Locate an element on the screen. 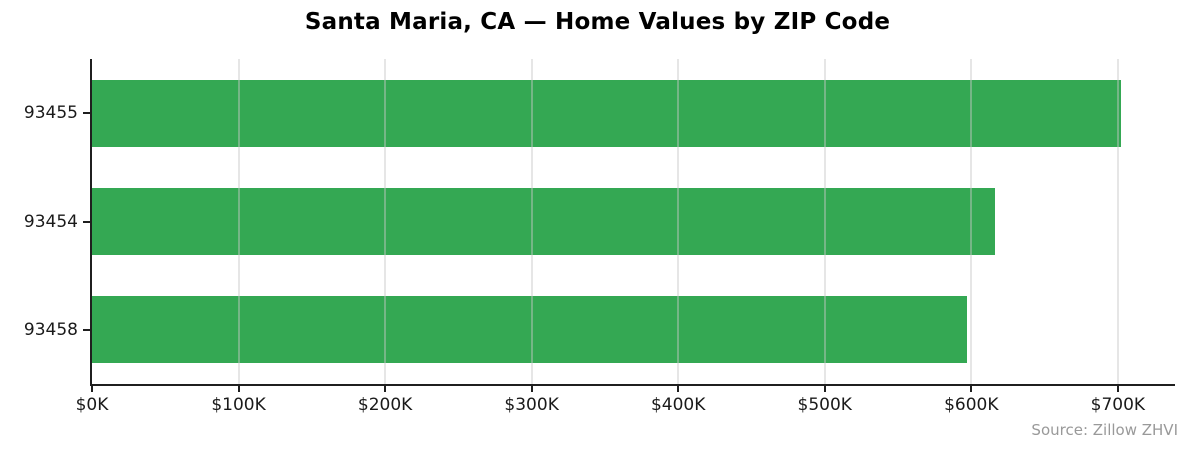 The image size is (1195, 455). x-tick-label: $500K is located at coordinates (824, 405).